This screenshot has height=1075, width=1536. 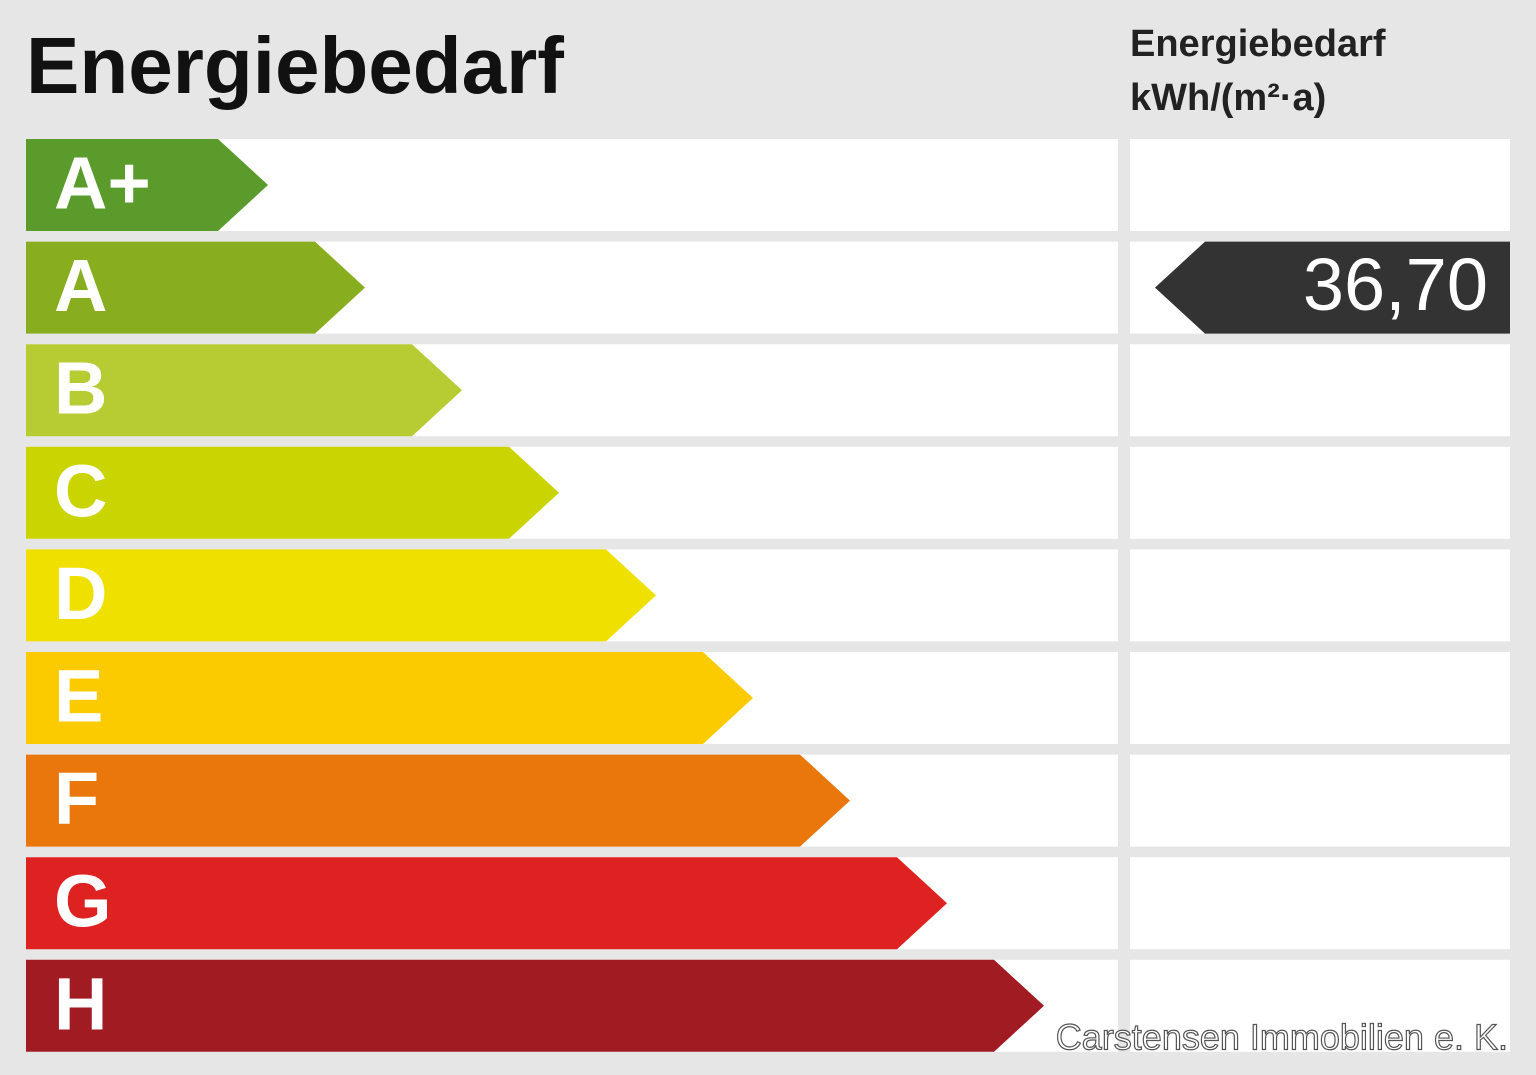 What do you see at coordinates (80, 285) in the screenshot?
I see `class-label: A` at bounding box center [80, 285].